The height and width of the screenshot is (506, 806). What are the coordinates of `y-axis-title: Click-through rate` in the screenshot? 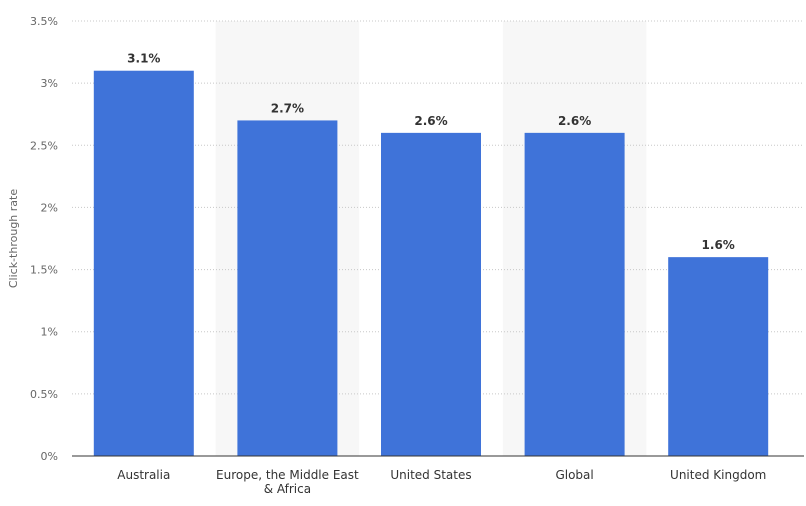 It's located at (13, 238).